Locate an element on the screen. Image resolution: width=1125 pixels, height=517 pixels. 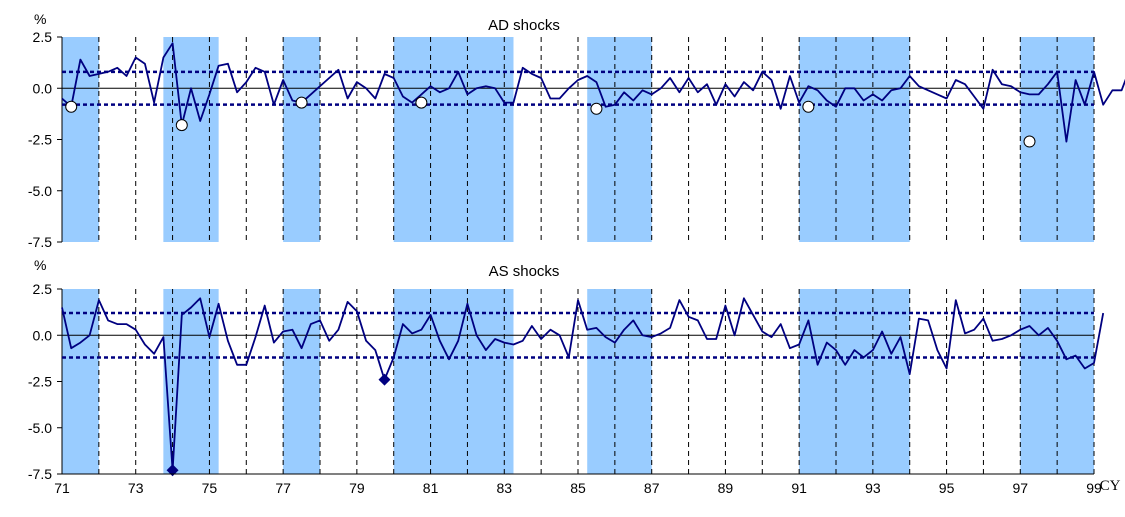
x-tick-label-89: 89 is located at coordinates (726, 488).